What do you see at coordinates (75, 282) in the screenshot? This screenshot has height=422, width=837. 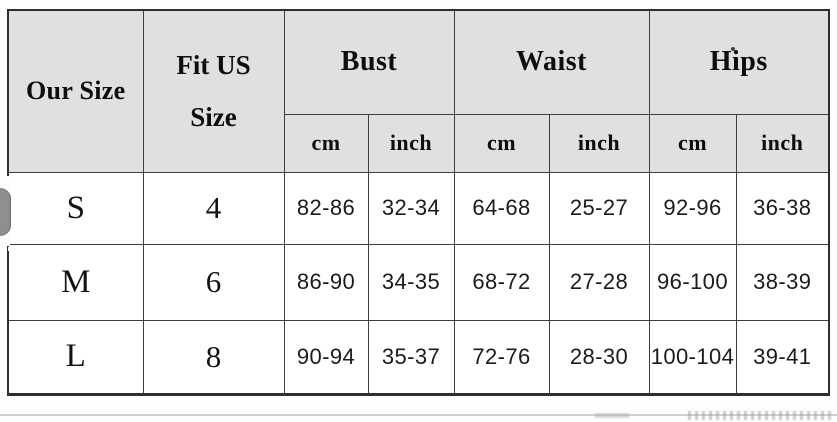 I see `cell-size: M` at bounding box center [75, 282].